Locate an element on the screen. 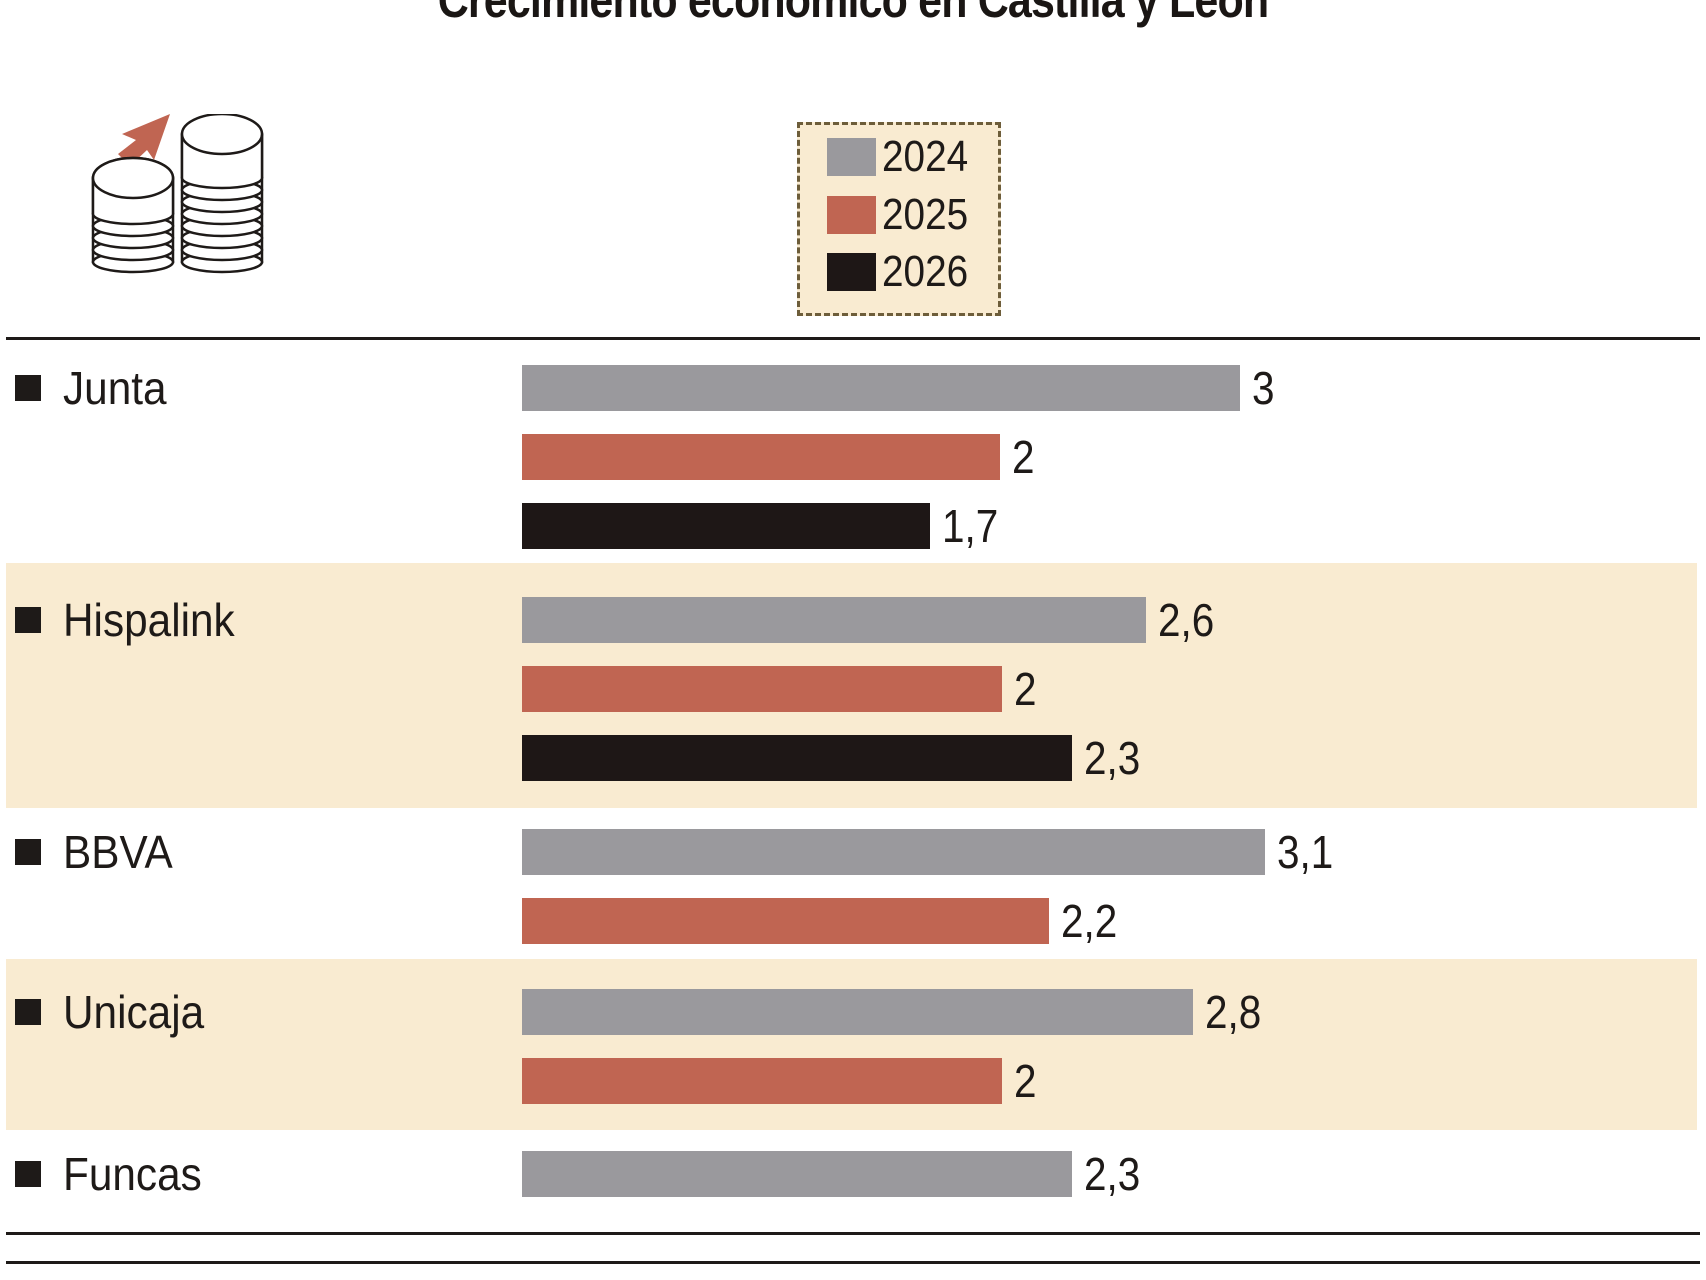 The width and height of the screenshot is (1706, 1280). bar-funcas-2024 is located at coordinates (797, 1174).